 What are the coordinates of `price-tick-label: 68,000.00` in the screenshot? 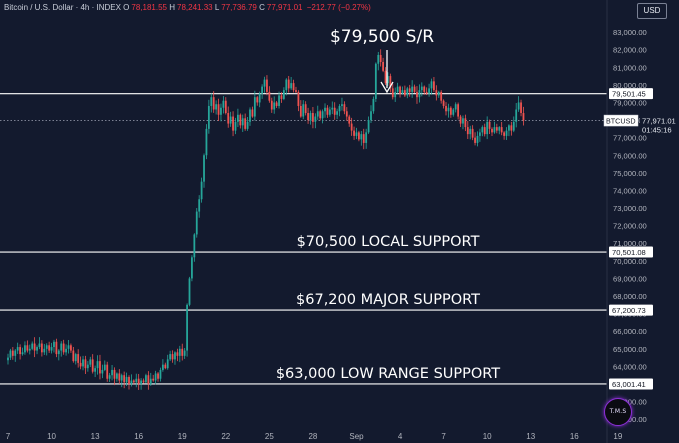 It's located at (630, 296).